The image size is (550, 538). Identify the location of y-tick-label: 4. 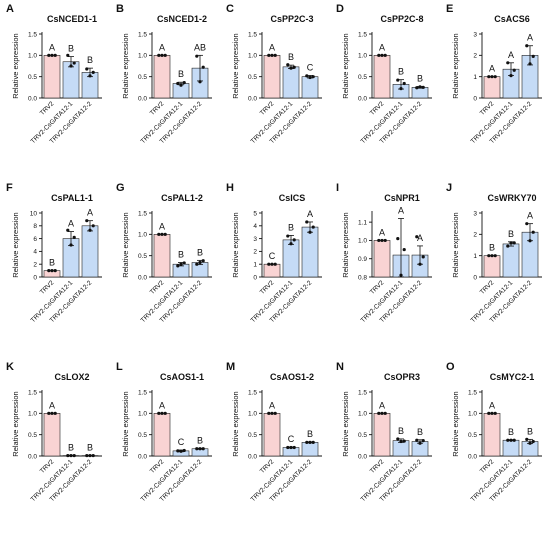
(255, 226).